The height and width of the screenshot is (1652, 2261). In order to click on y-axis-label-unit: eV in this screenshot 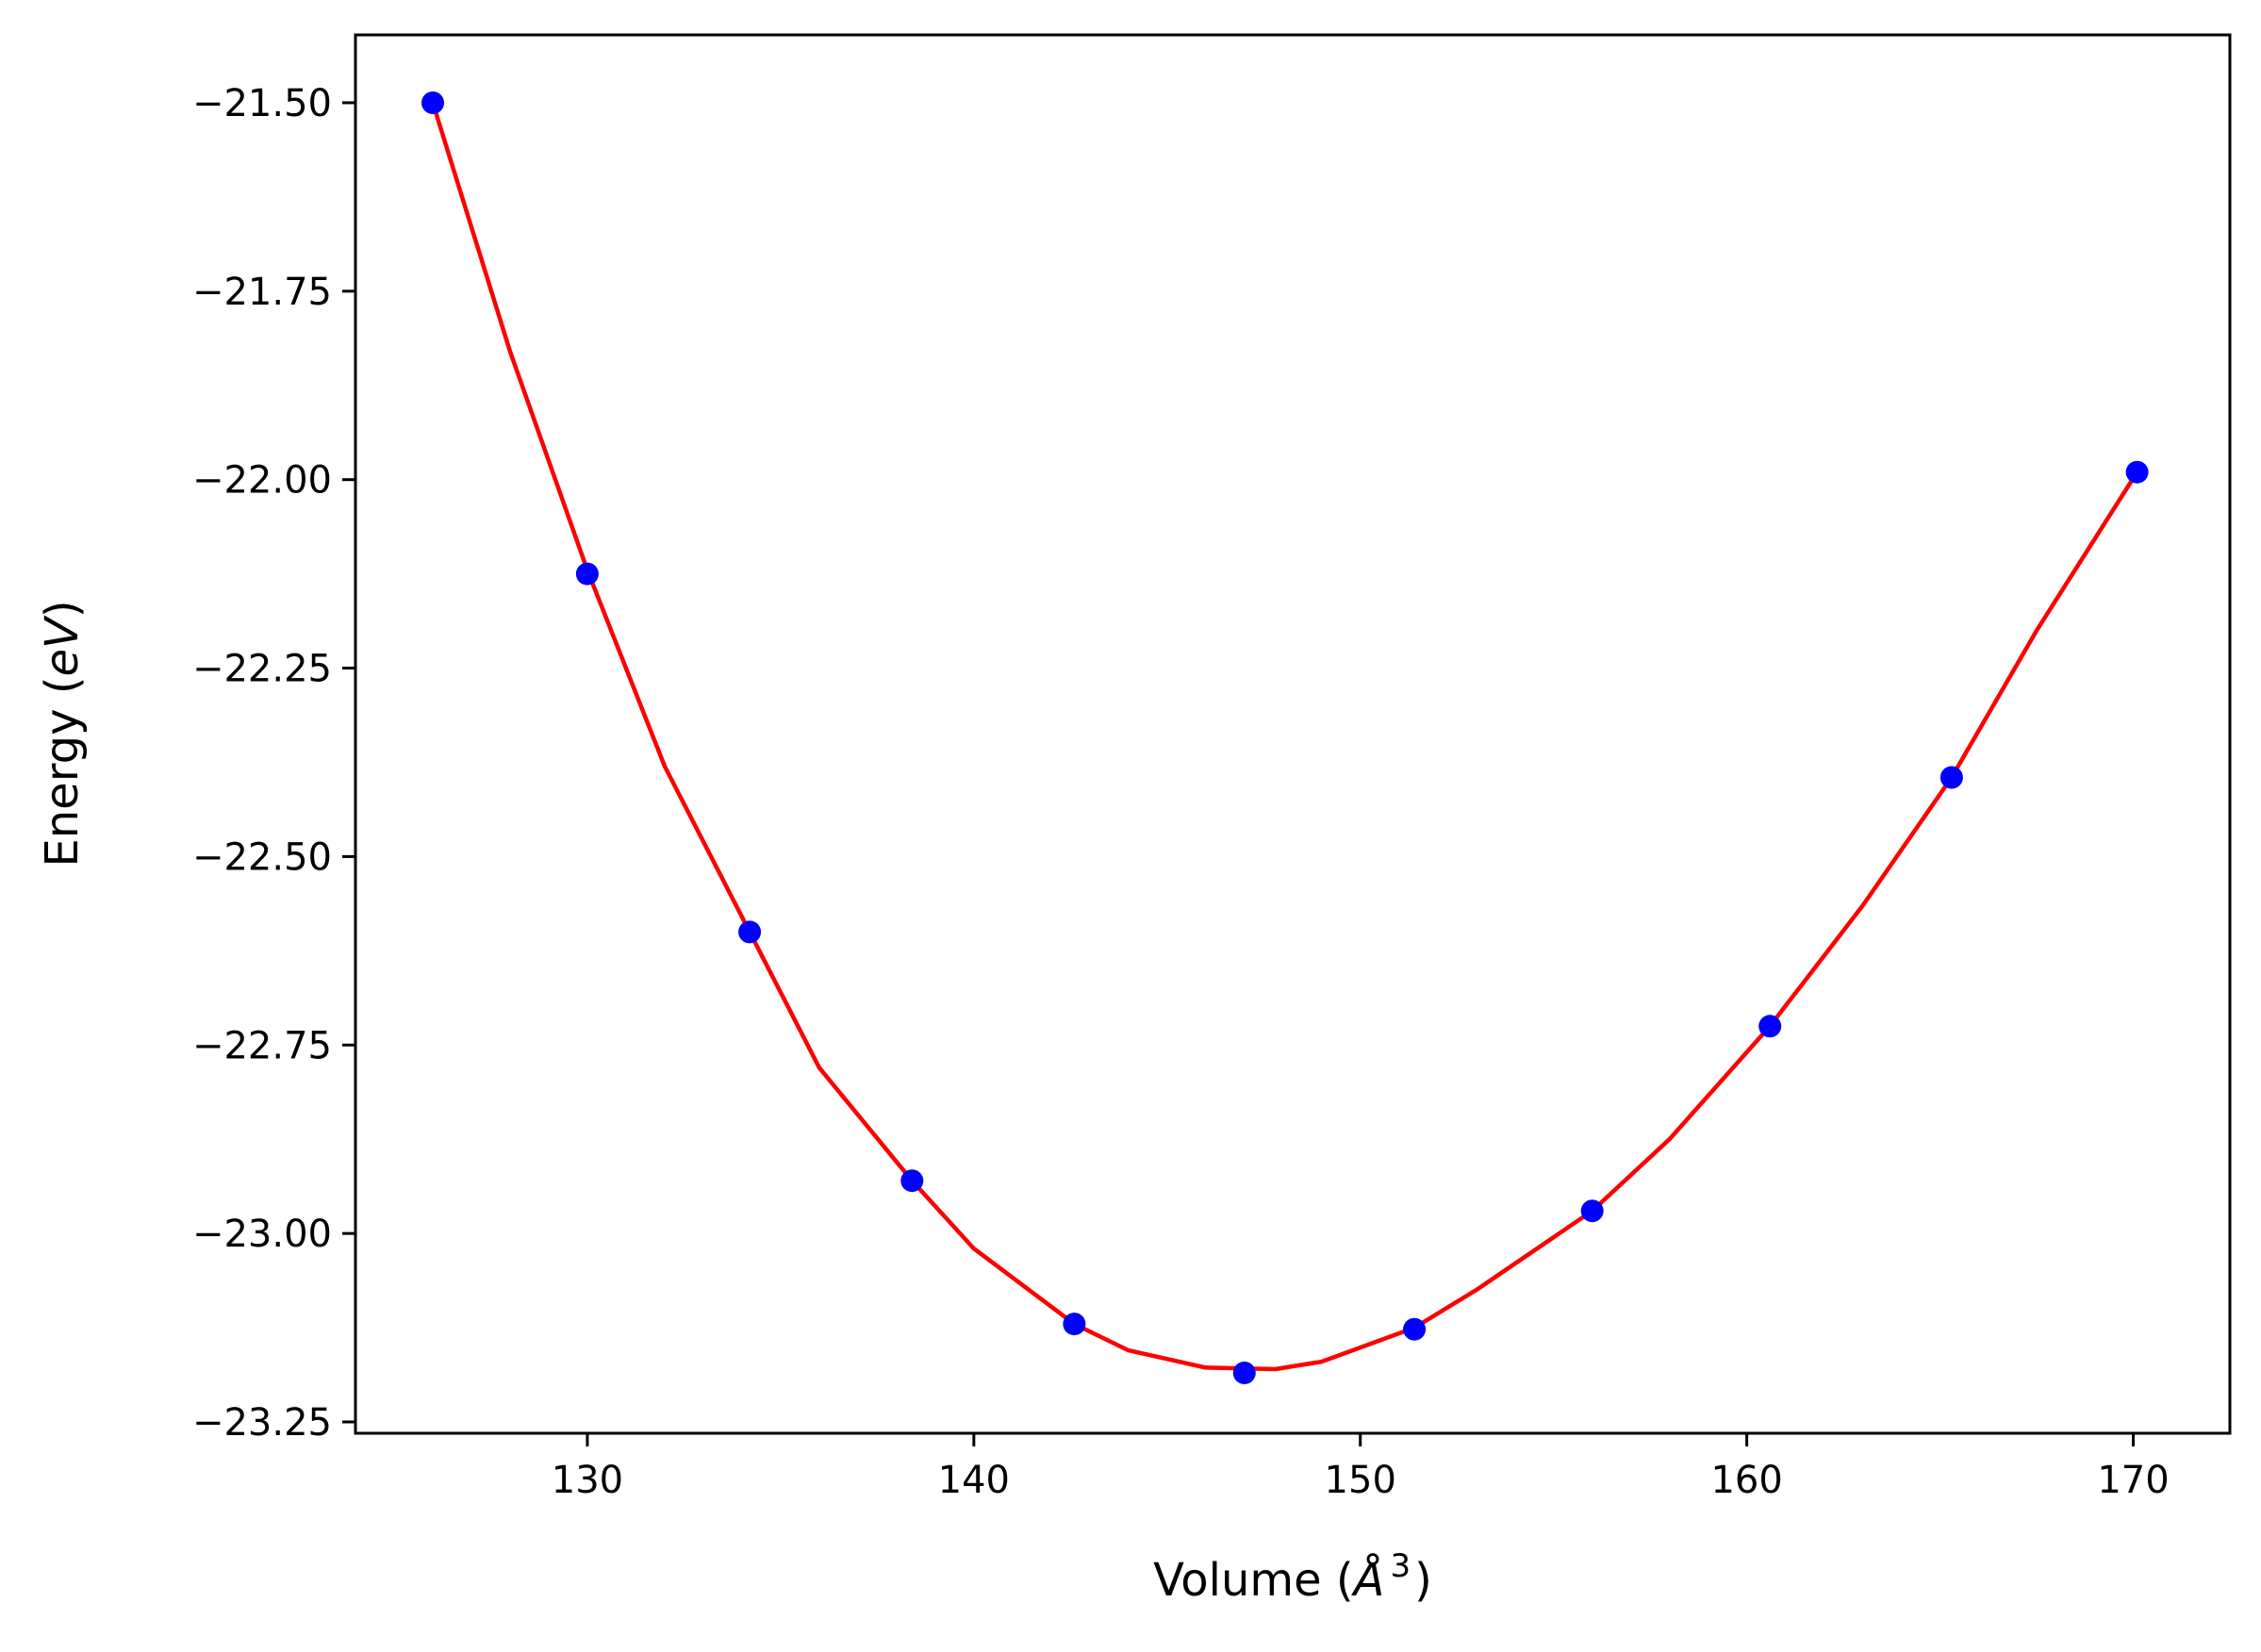, I will do `click(63, 646)`.